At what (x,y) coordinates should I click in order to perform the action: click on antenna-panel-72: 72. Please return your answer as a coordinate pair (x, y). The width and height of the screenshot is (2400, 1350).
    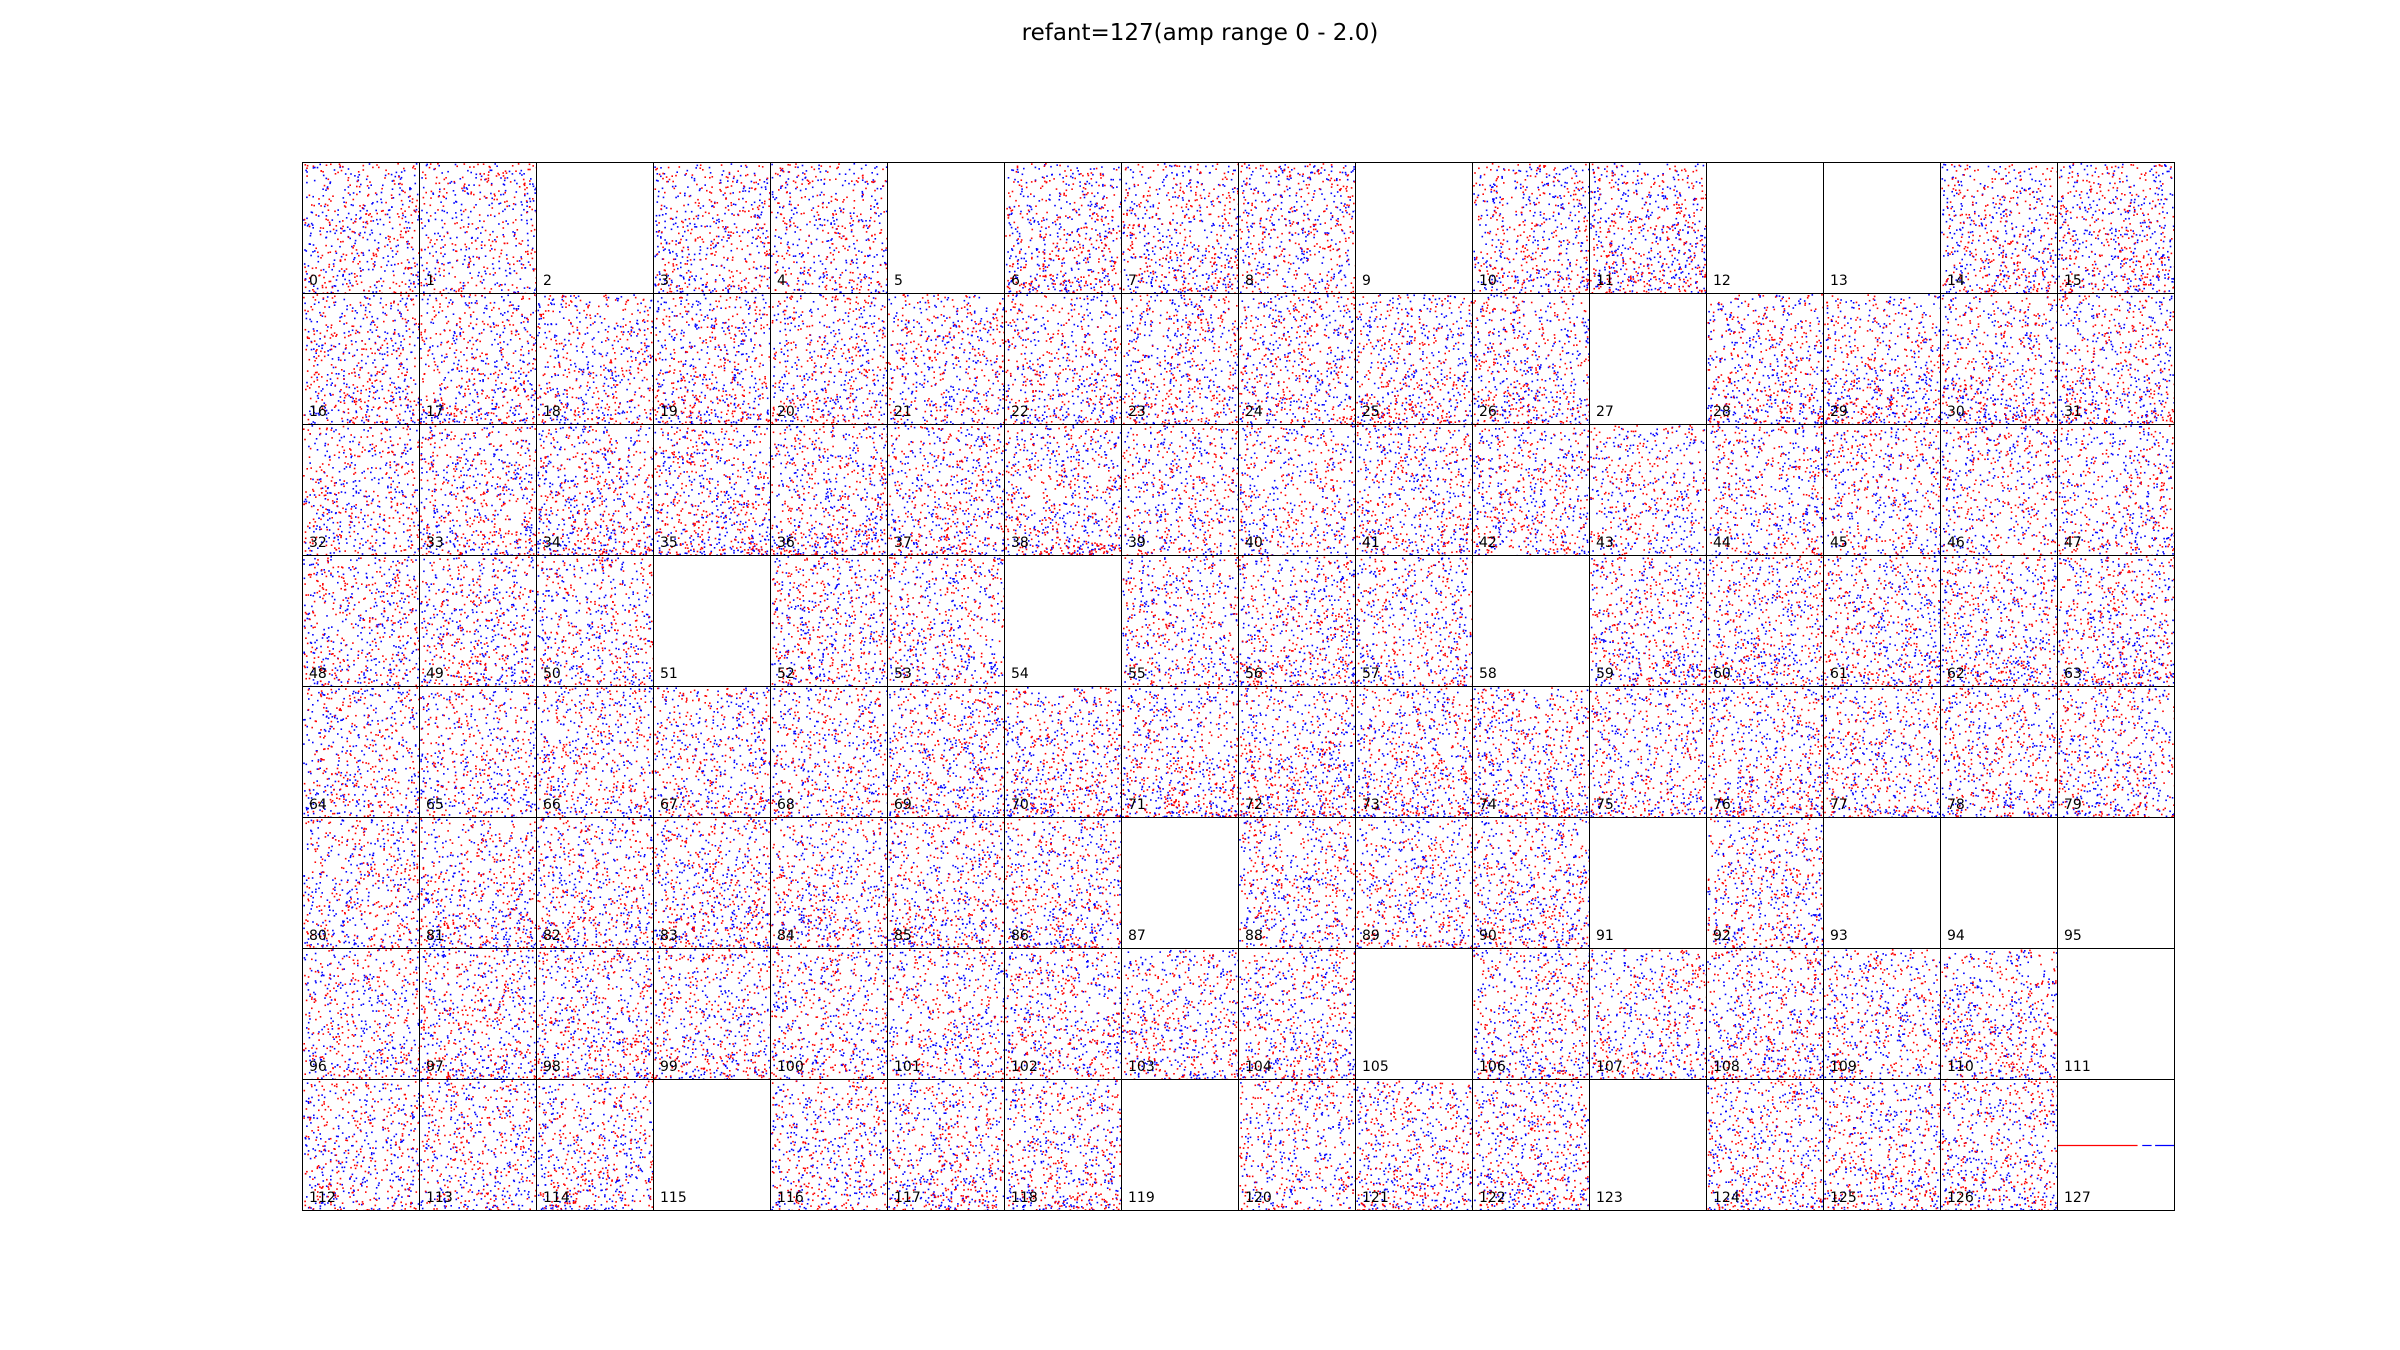
    Looking at the image, I should click on (1297, 752).